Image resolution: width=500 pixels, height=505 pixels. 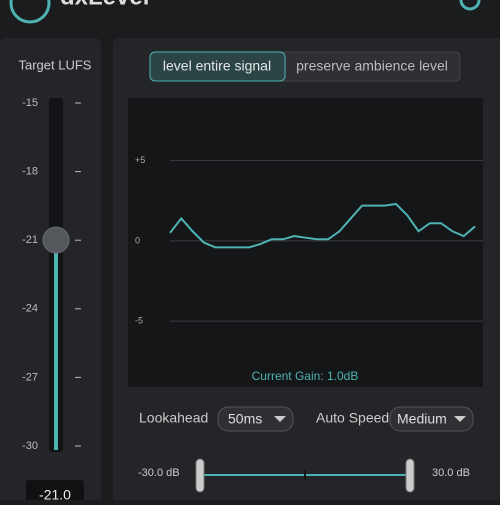 What do you see at coordinates (451, 473) in the screenshot?
I see `range-max: 30.0 dB` at bounding box center [451, 473].